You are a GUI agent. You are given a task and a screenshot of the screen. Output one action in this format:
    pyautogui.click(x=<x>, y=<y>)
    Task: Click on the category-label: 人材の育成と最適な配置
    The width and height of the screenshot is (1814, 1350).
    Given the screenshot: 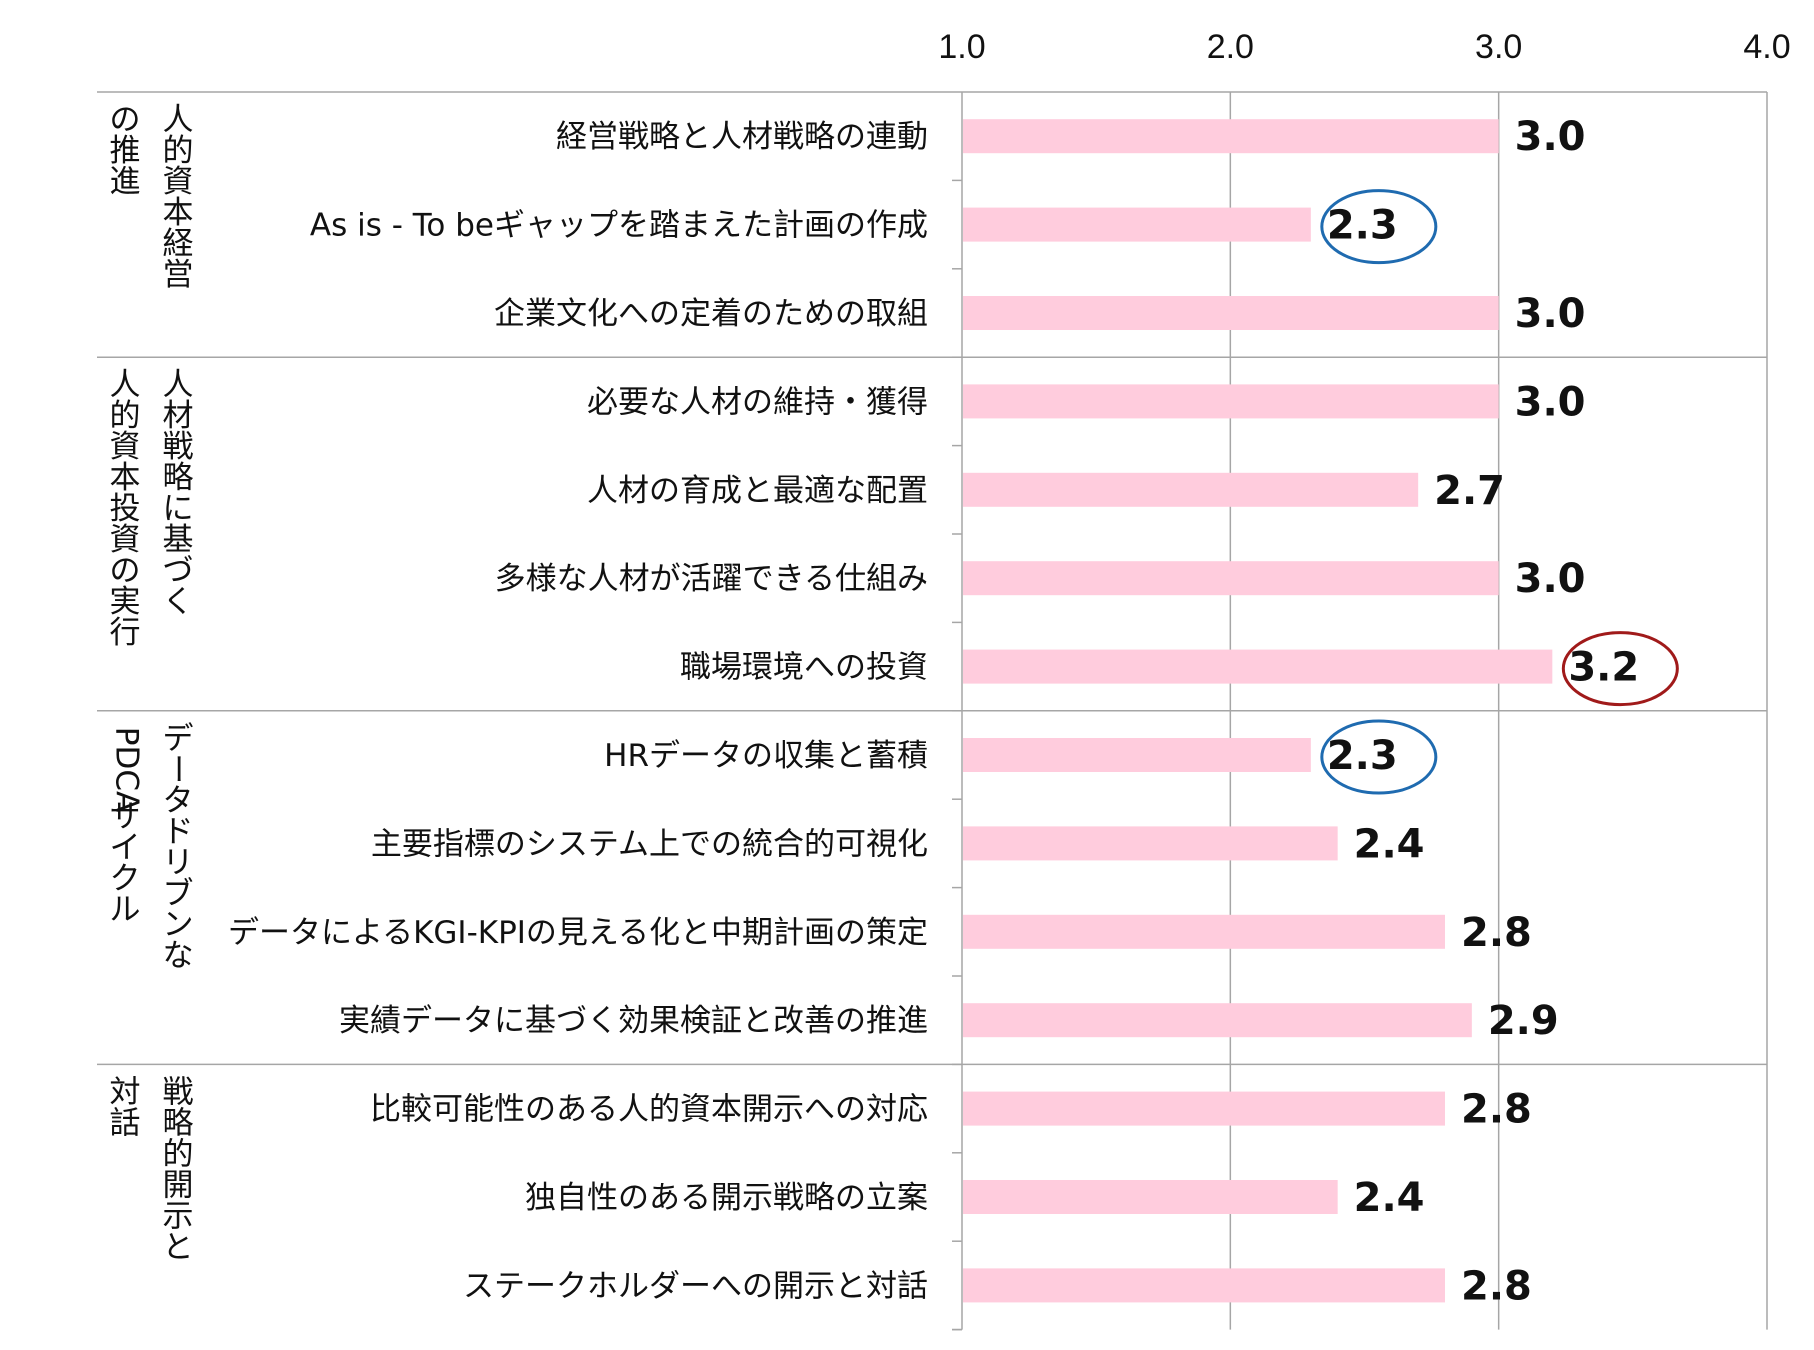 What is the action you would take?
    pyautogui.click(x=757, y=491)
    